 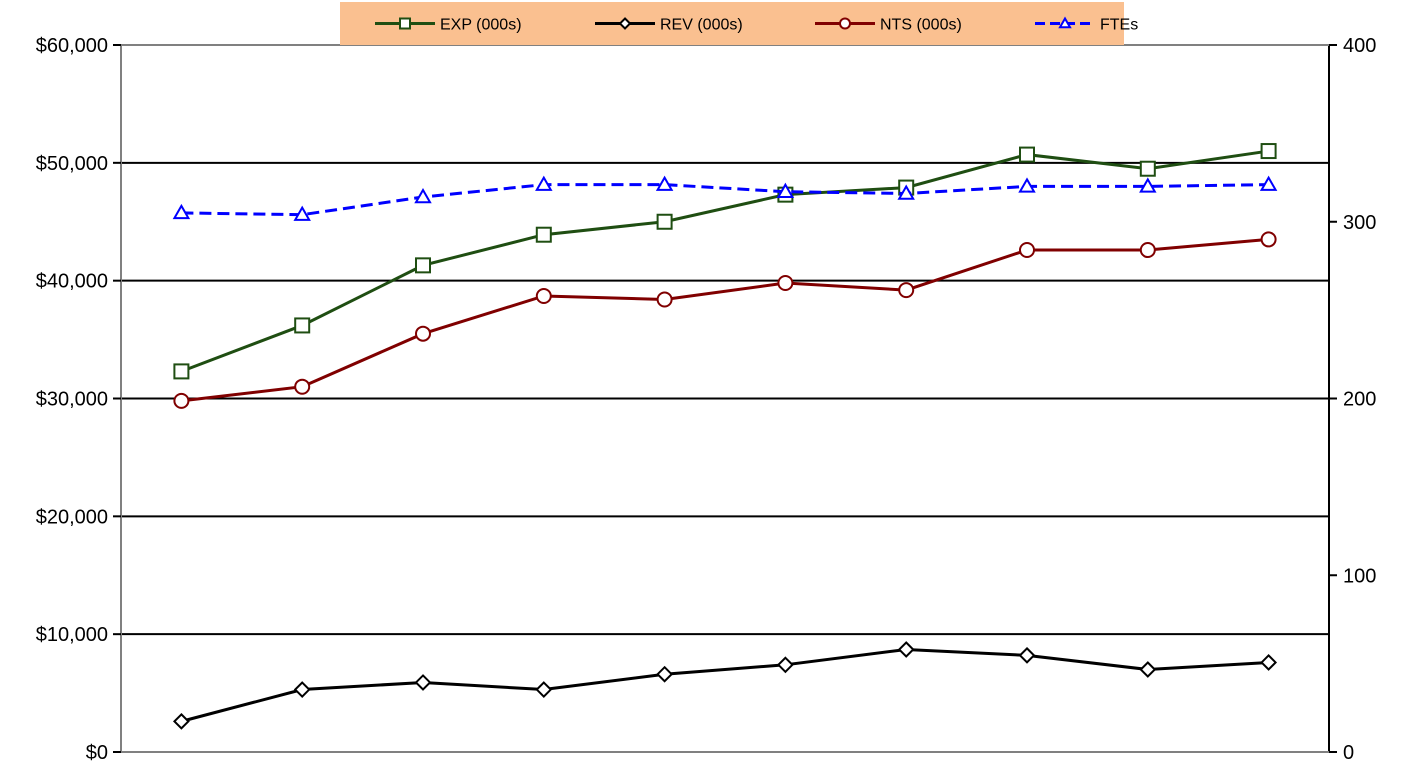 I want to click on legend-label-nts-000s: NTS (000s), so click(x=921, y=25).